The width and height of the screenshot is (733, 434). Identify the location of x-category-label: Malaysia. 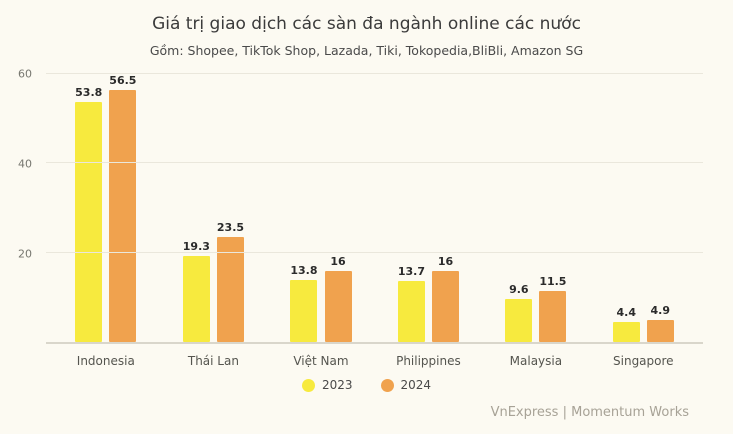
(536, 361).